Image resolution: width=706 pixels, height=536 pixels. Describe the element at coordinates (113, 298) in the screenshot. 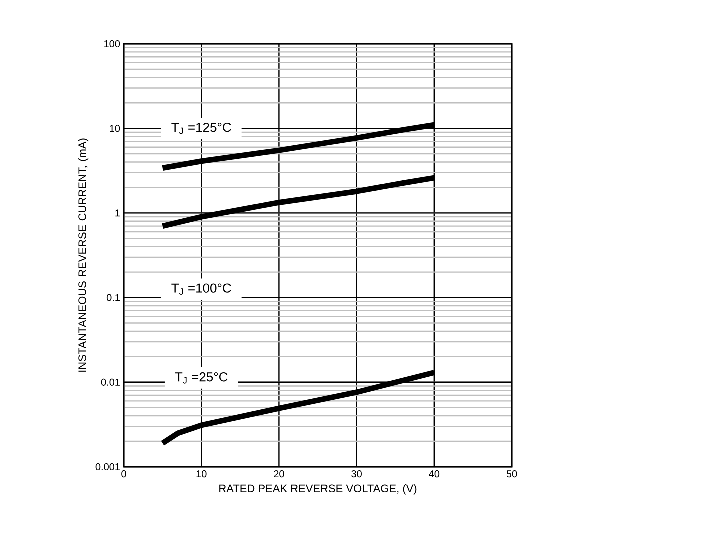

I see `y-tick-label: 0.1` at that location.